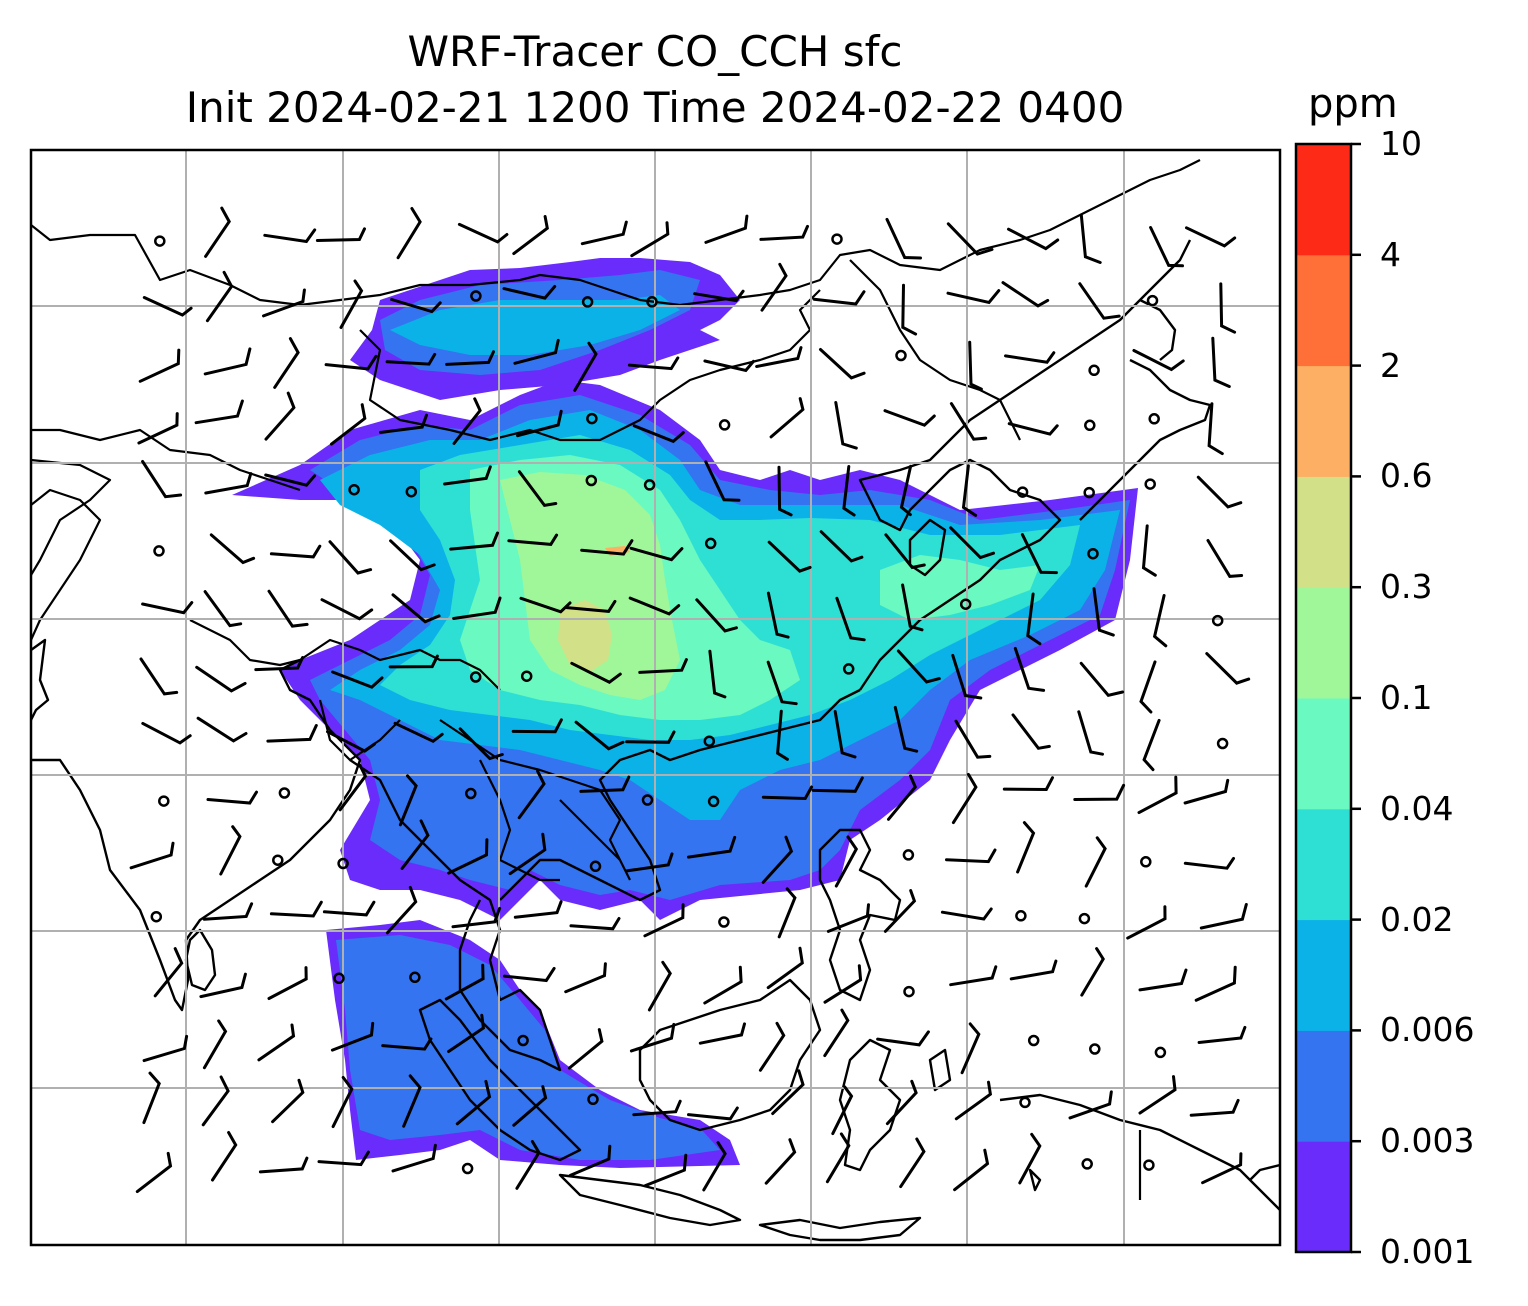  Describe the element at coordinates (870, 1105) in the screenshot. I see `coastline-sulawesi` at that location.